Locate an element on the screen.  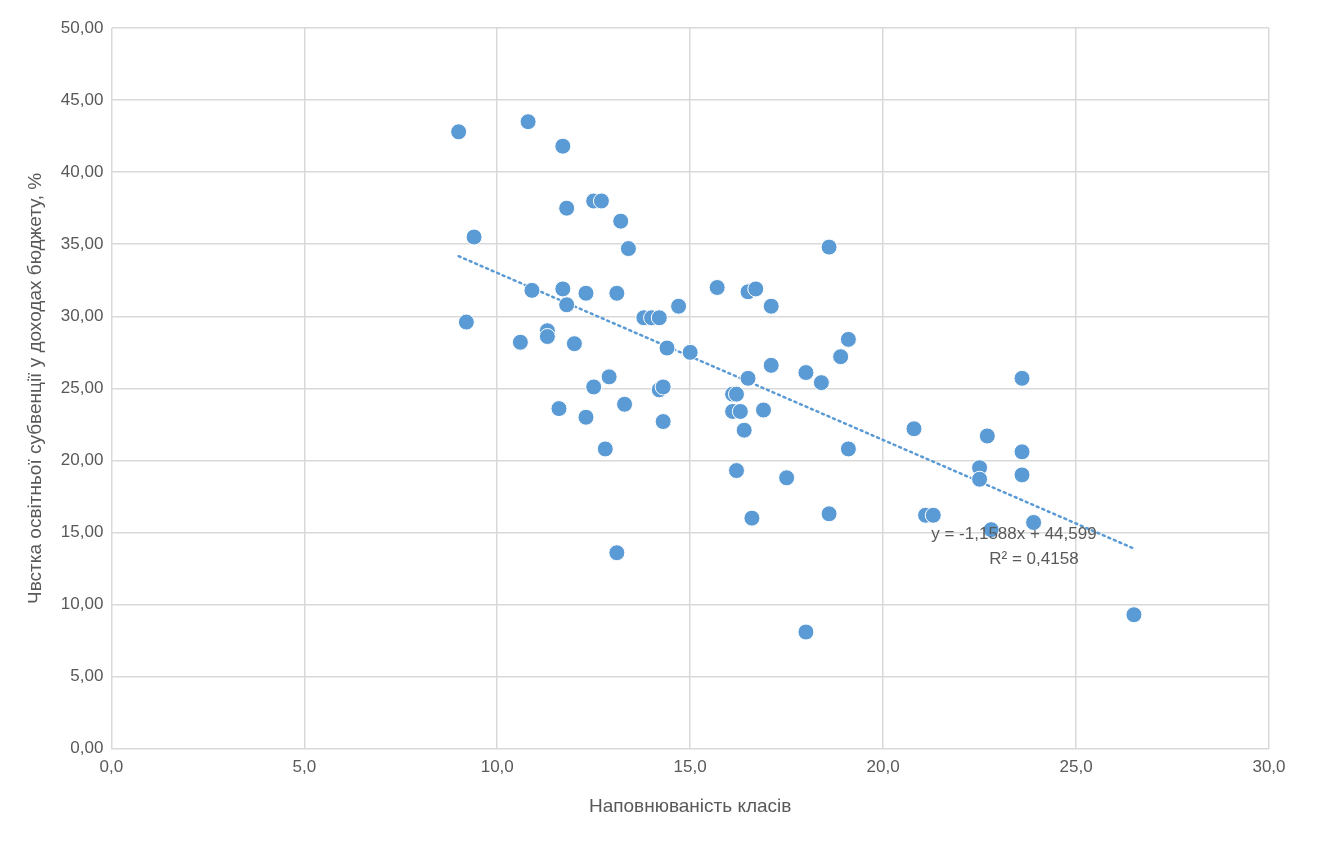
x-tick-label: 10,0 is located at coordinates (497, 766).